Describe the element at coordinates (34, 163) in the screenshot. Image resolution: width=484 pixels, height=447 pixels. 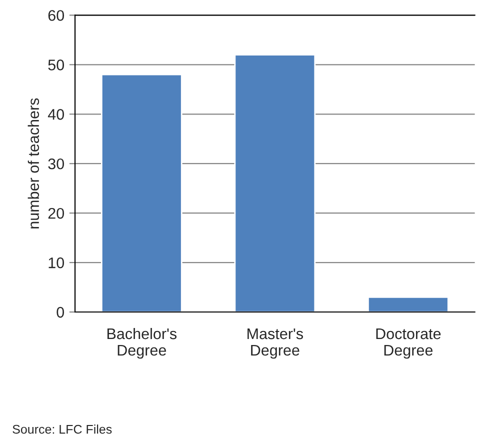
I see `y-axis-title: number of teachers` at that location.